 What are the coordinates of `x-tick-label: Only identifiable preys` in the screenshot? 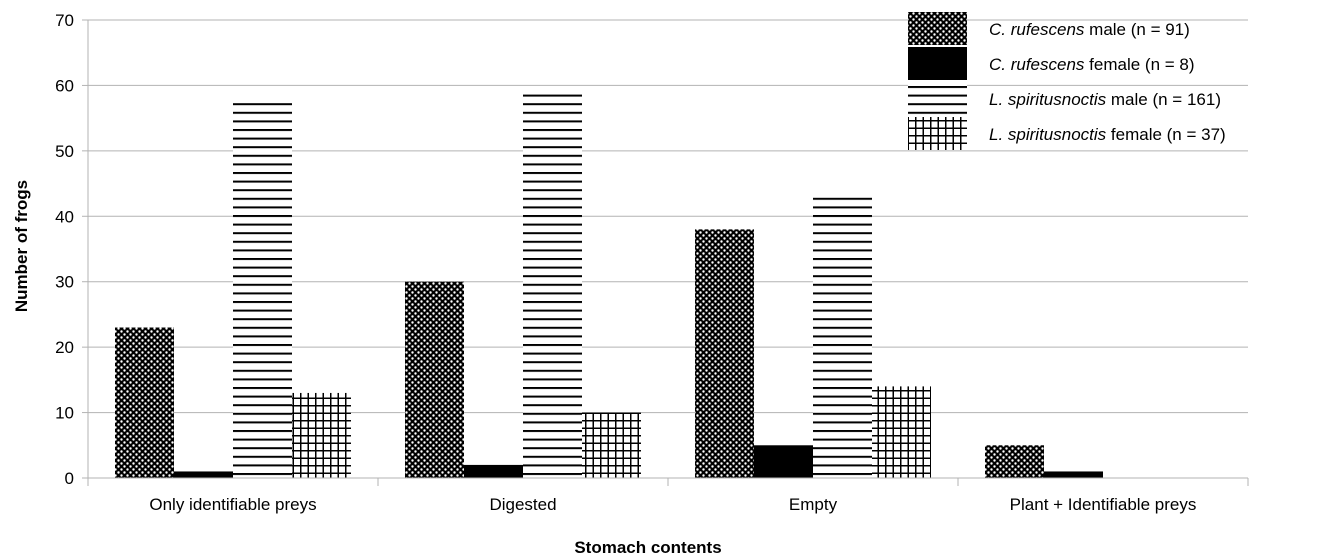 It's located at (232, 504).